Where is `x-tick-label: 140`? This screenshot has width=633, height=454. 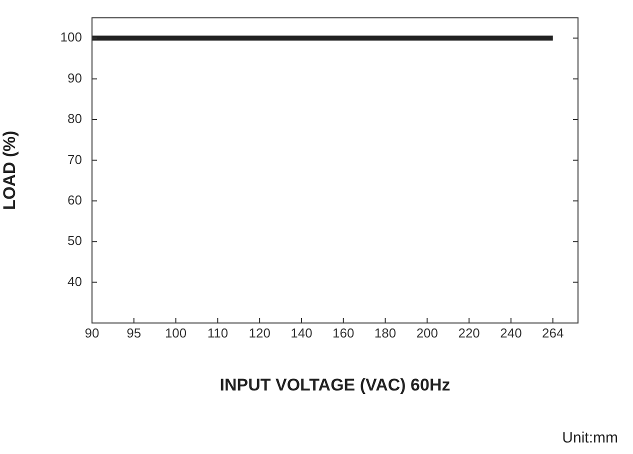 x-tick-label: 140 is located at coordinates (301, 332).